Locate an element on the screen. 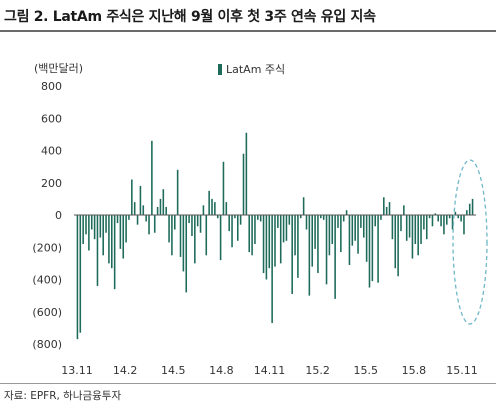 This screenshot has width=496, height=411. x-tick-label: 14.2 is located at coordinates (125, 370).